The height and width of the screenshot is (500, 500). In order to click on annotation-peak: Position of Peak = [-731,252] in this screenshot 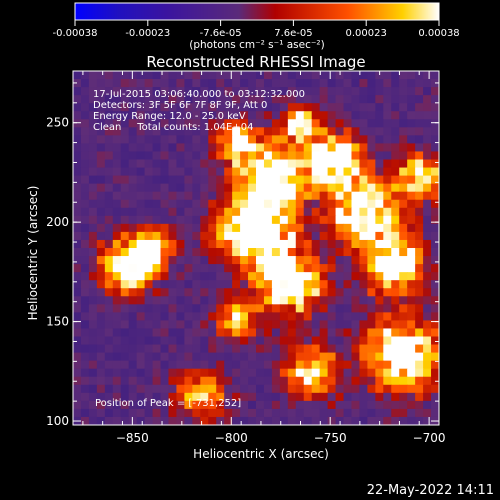, I will do `click(168, 403)`.